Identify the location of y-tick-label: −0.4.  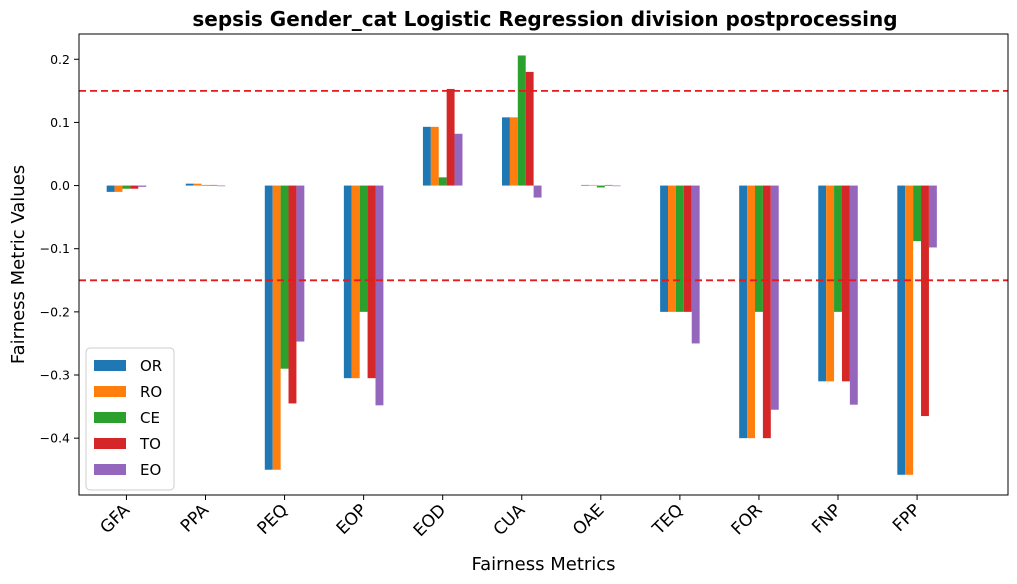
(55, 438).